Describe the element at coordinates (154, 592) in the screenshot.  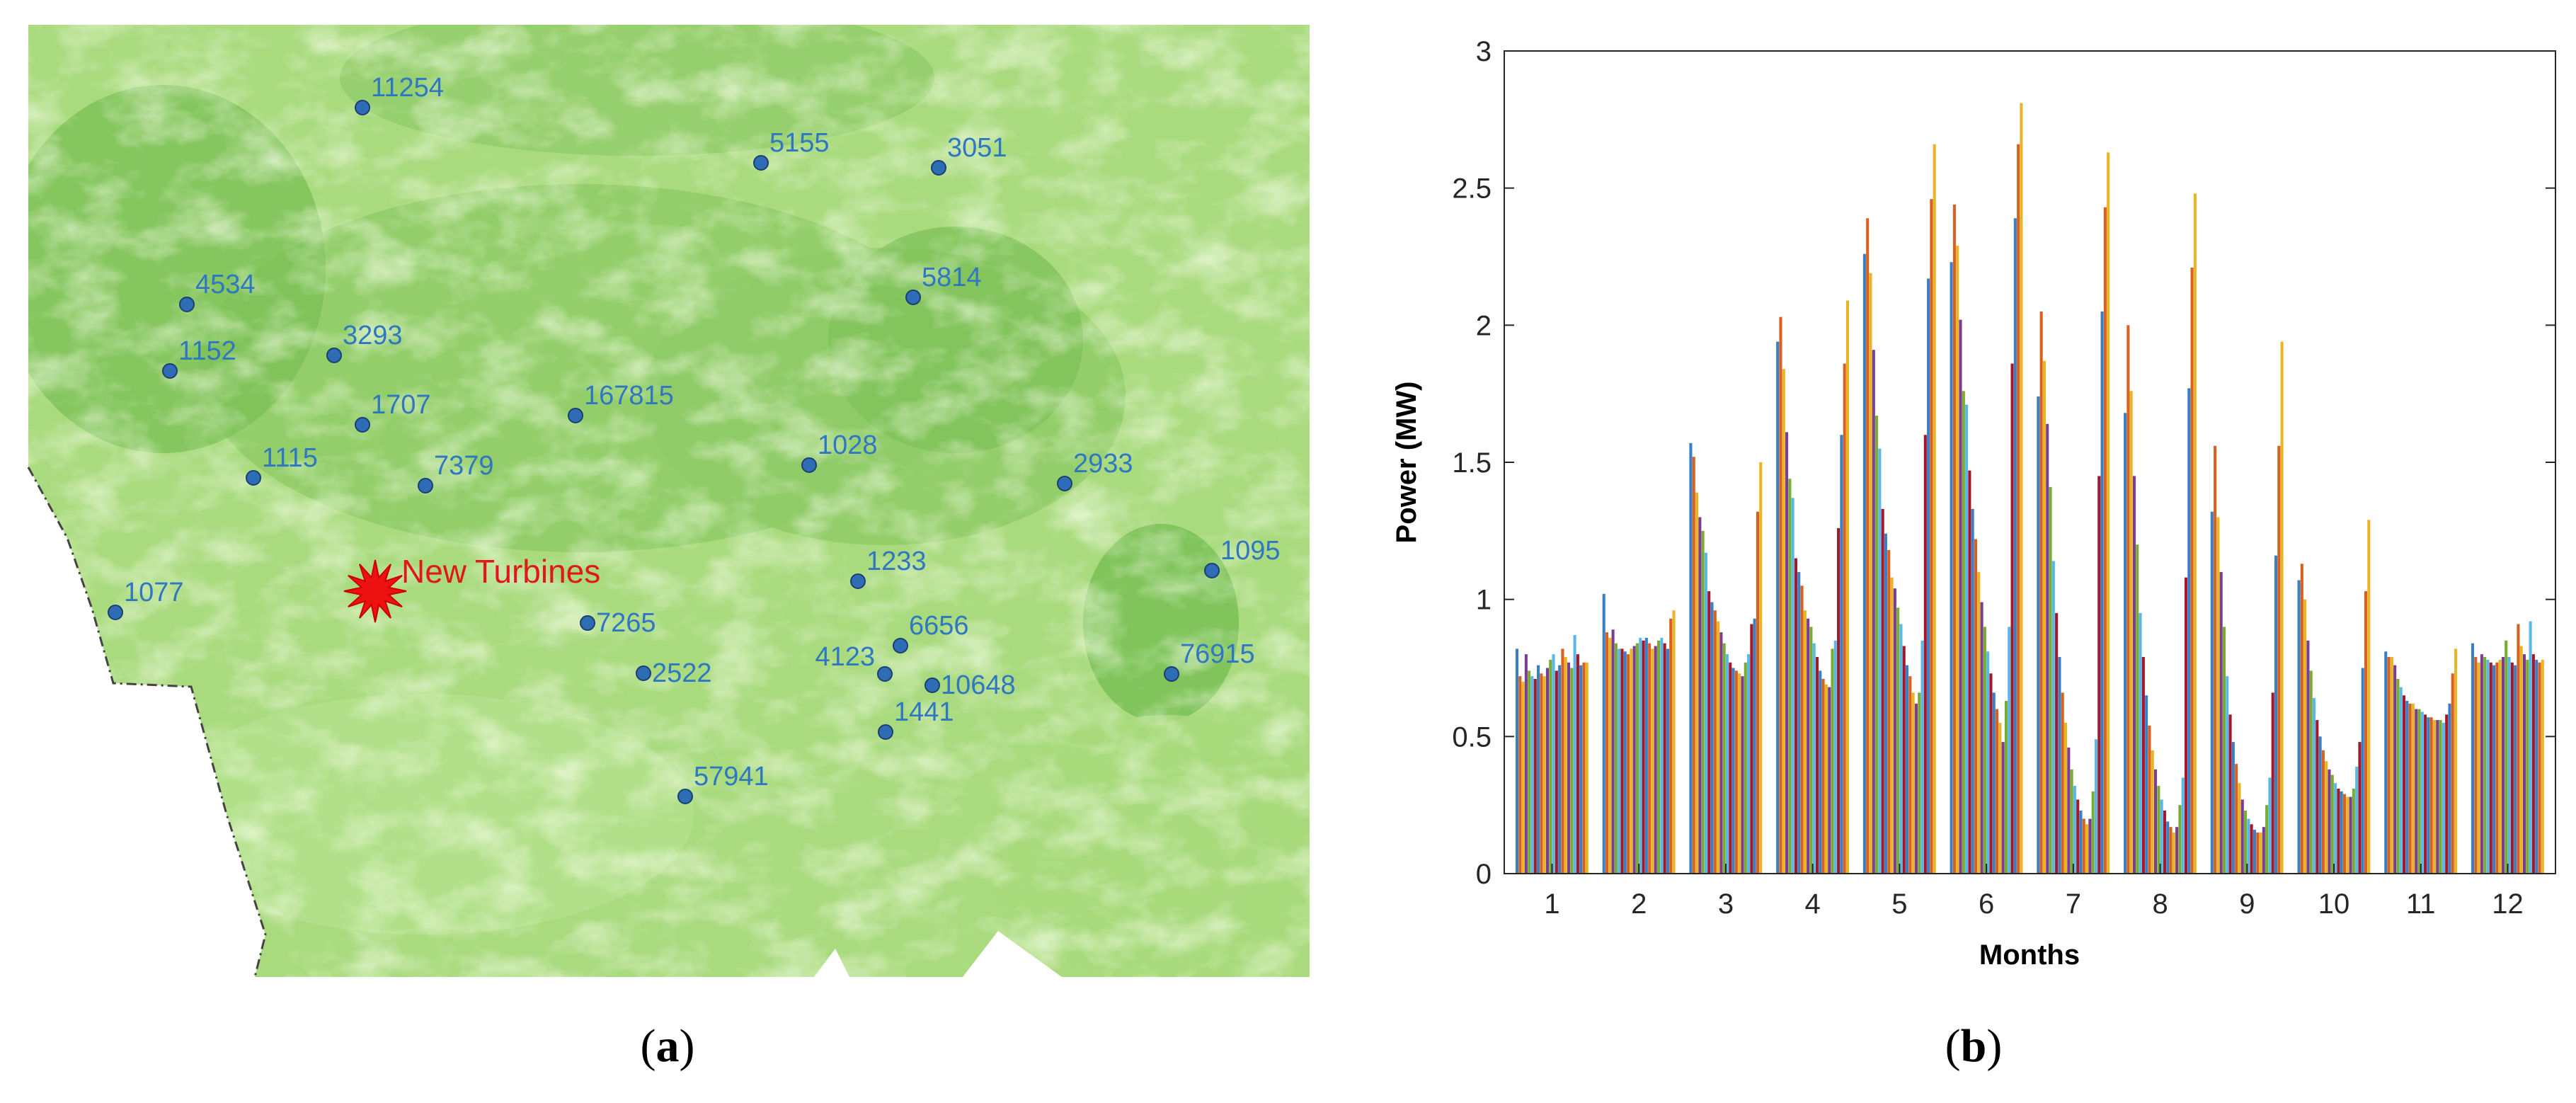
I see `station-label: 1077` at that location.